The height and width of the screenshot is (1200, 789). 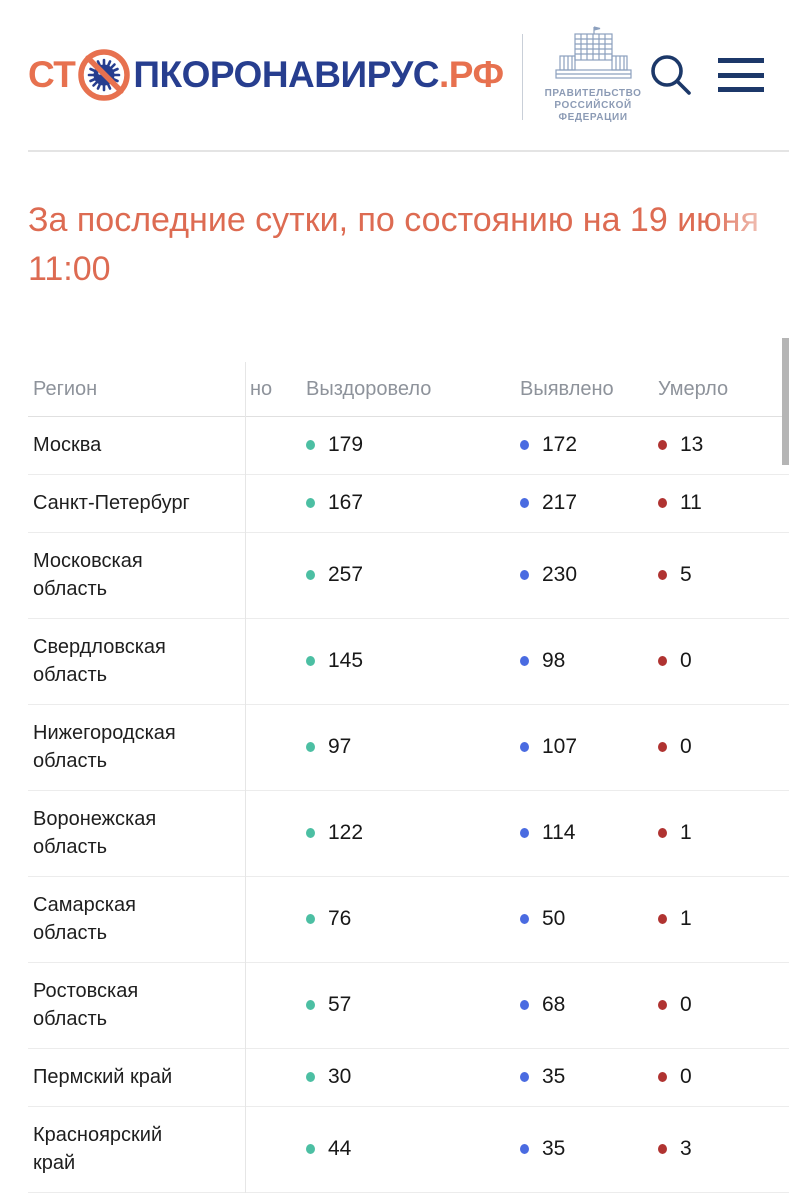 I want to click on died-value: 13, so click(x=692, y=444).